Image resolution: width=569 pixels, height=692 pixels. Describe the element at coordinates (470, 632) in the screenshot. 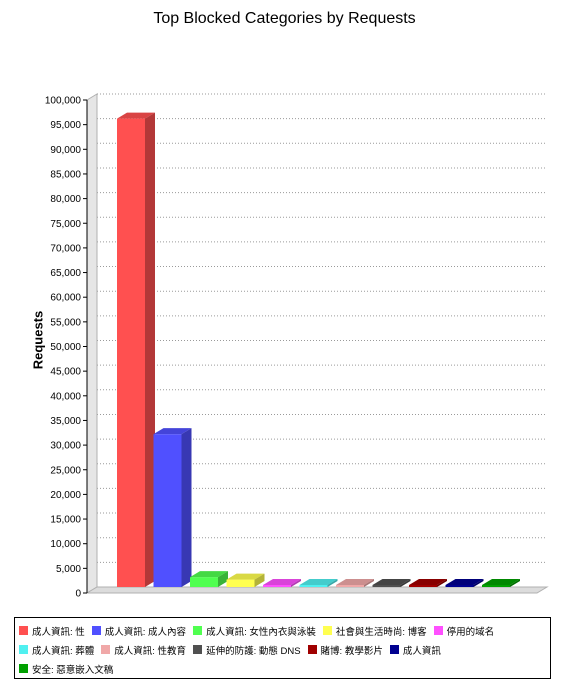

I see `legend-label: 停用的域名` at that location.